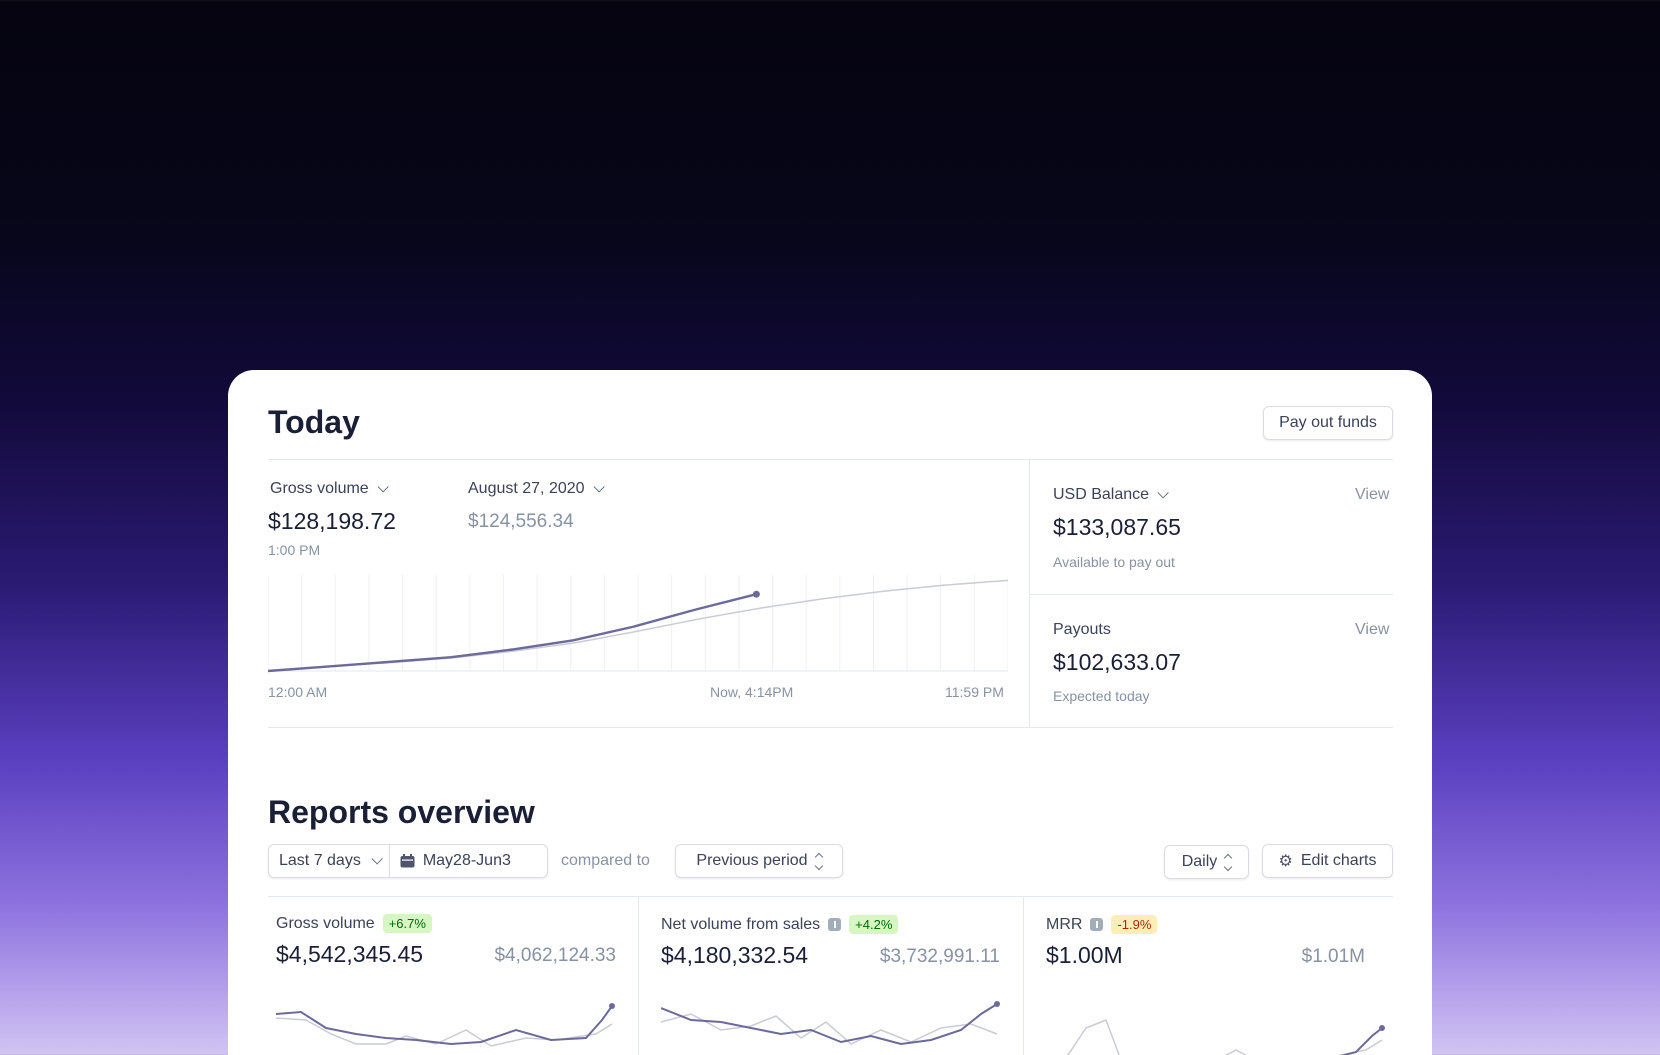  What do you see at coordinates (1338, 860) in the screenshot?
I see `edit-charts-label: Edit charts` at bounding box center [1338, 860].